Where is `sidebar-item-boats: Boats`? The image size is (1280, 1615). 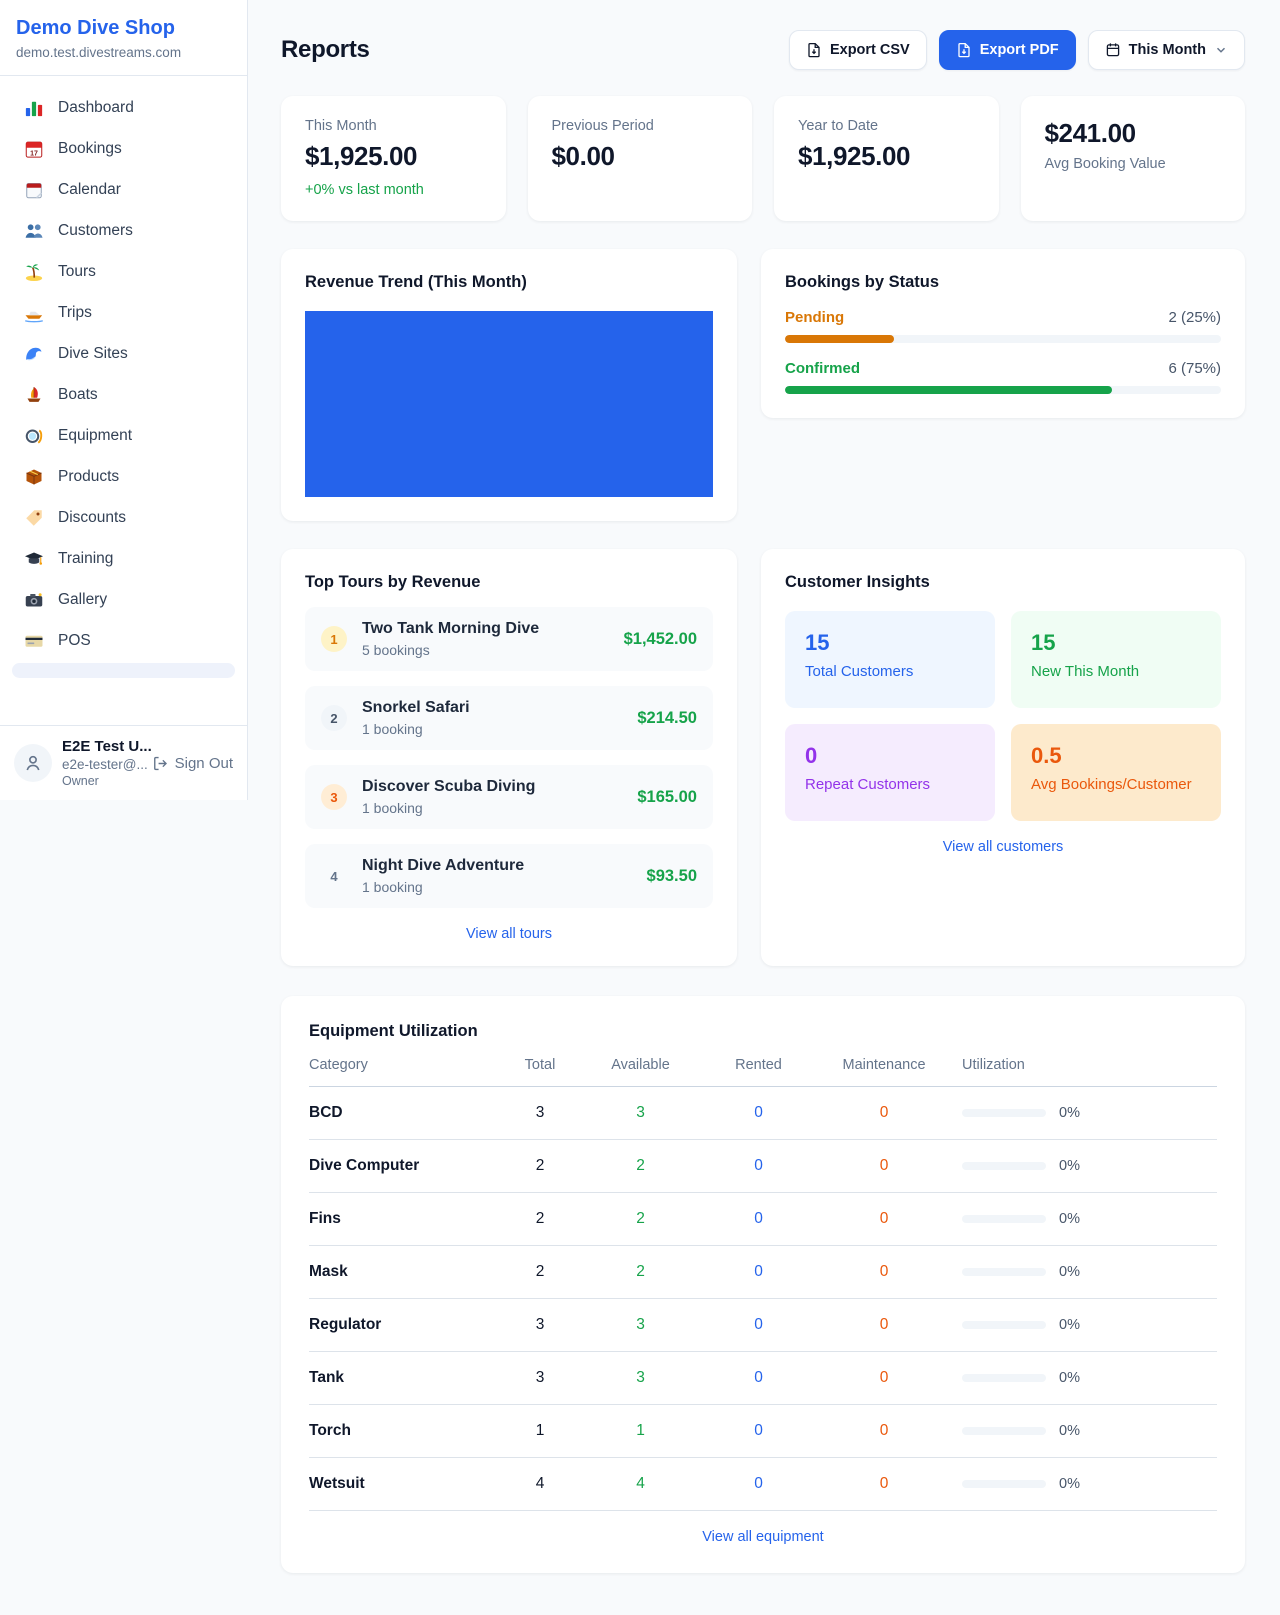 sidebar-item-boats: Boats is located at coordinates (123, 395).